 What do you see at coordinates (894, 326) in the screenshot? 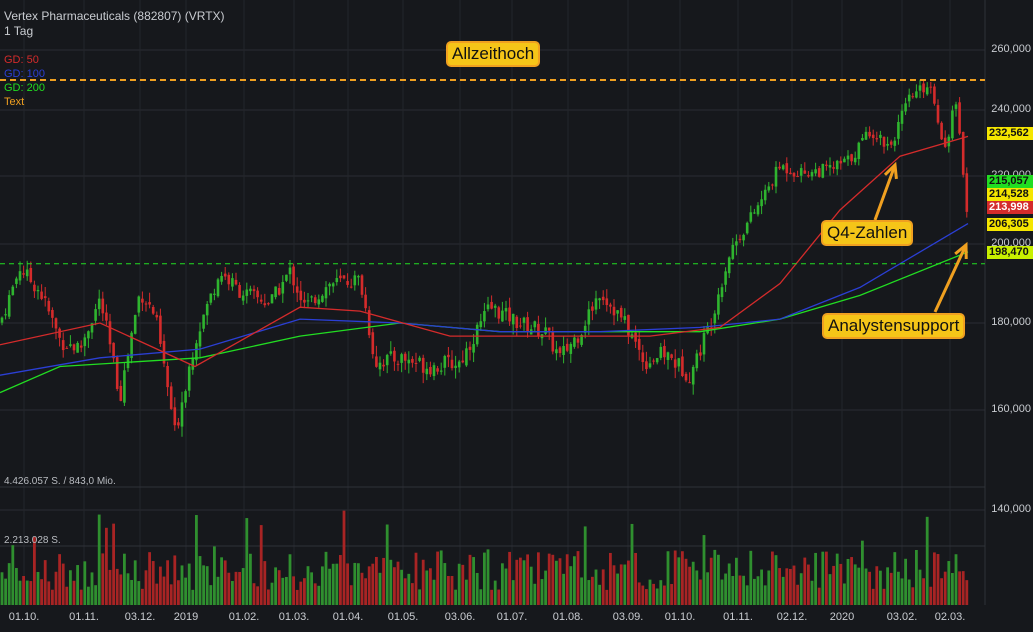
I see `annotation-analystensupport: Analystensupport` at bounding box center [894, 326].